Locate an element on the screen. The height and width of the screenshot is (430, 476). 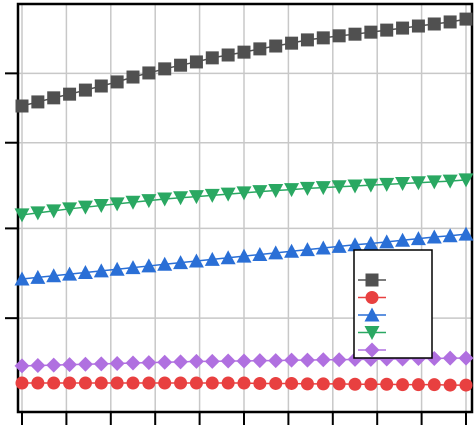
legend-box is located at coordinates (393, 304).